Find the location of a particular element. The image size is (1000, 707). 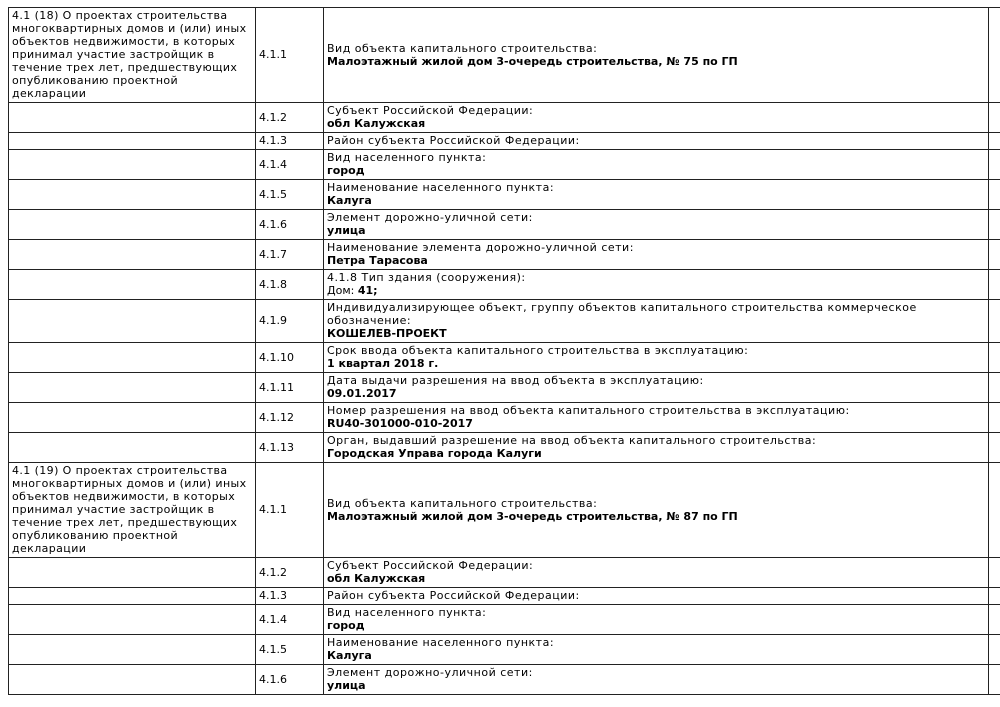

field-value-line: 09.01.2017 is located at coordinates (656, 393).